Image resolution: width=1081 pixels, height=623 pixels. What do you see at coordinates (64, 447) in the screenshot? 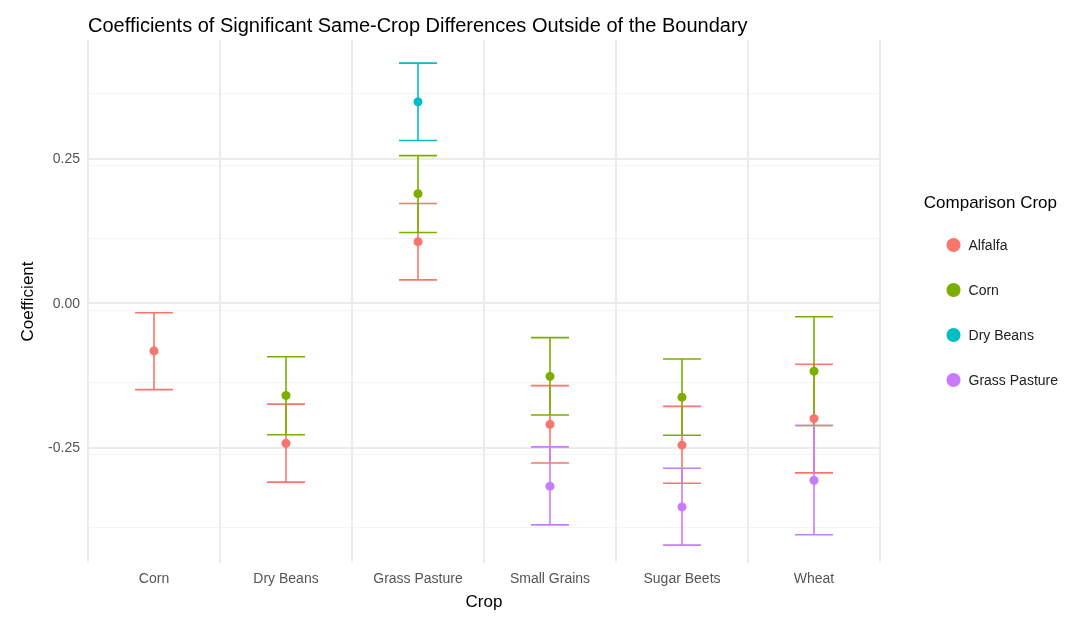
I see `y-tick-label: -0.25` at bounding box center [64, 447].